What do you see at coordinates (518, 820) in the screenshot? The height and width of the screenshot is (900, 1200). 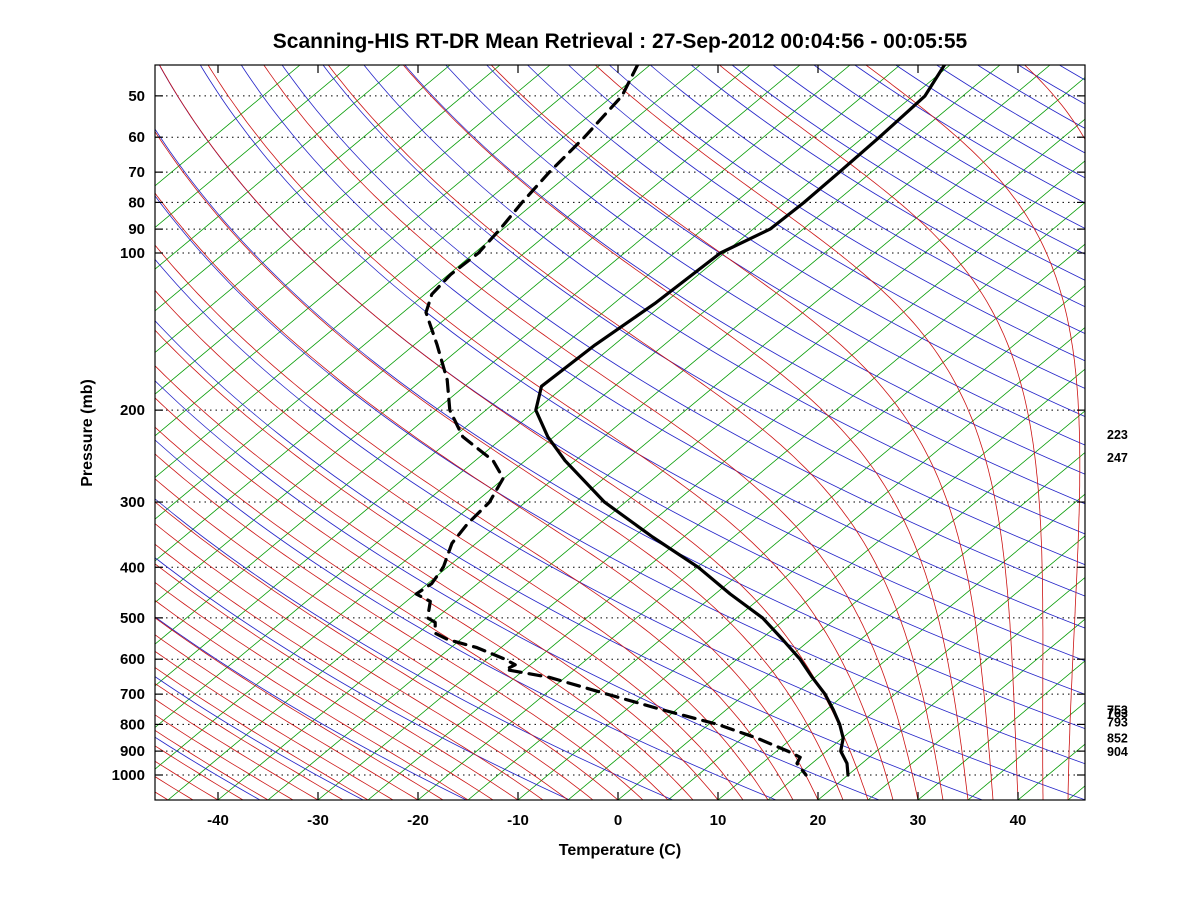 I see `x-tick-label: -10` at bounding box center [518, 820].